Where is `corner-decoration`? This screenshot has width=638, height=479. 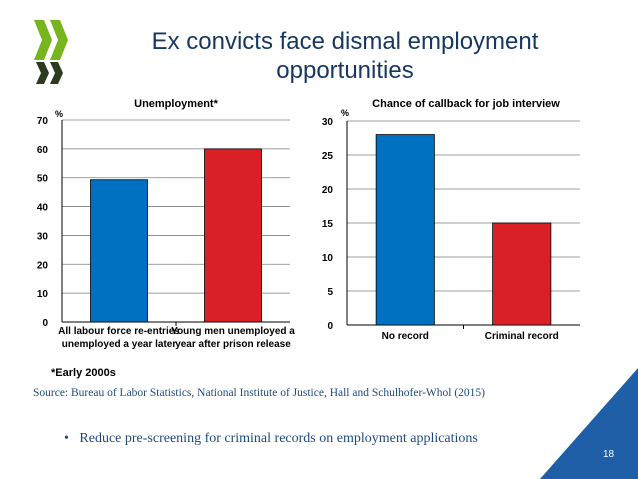 corner-decoration is located at coordinates (589, 423).